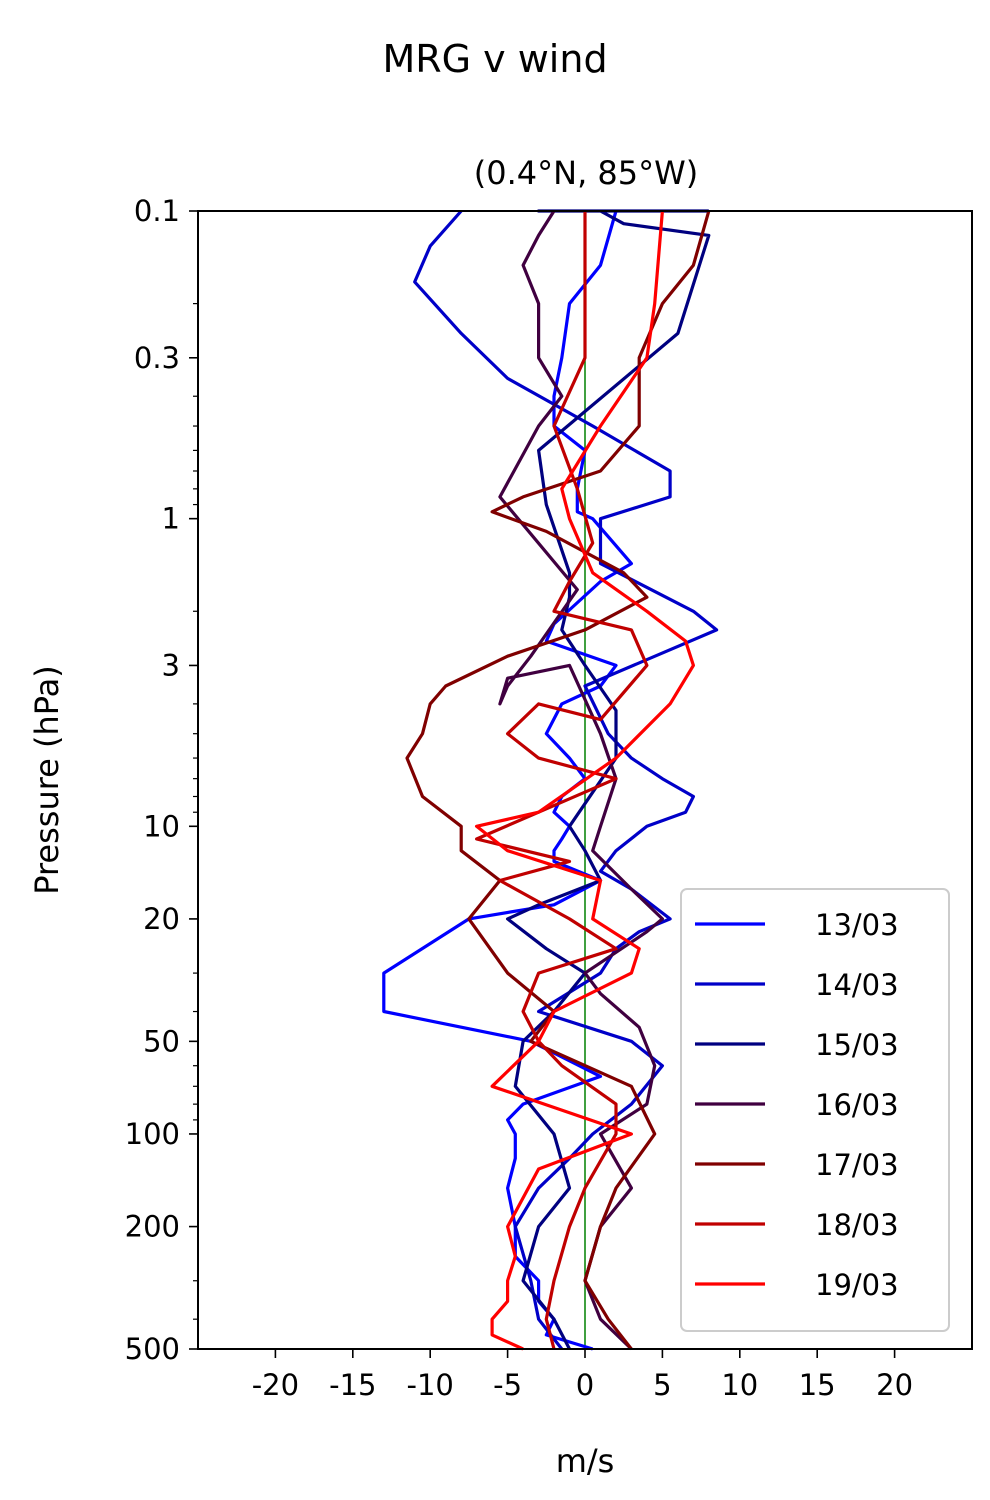 This screenshot has width=990, height=1500. I want to click on legend-label: 13/03, so click(857, 925).